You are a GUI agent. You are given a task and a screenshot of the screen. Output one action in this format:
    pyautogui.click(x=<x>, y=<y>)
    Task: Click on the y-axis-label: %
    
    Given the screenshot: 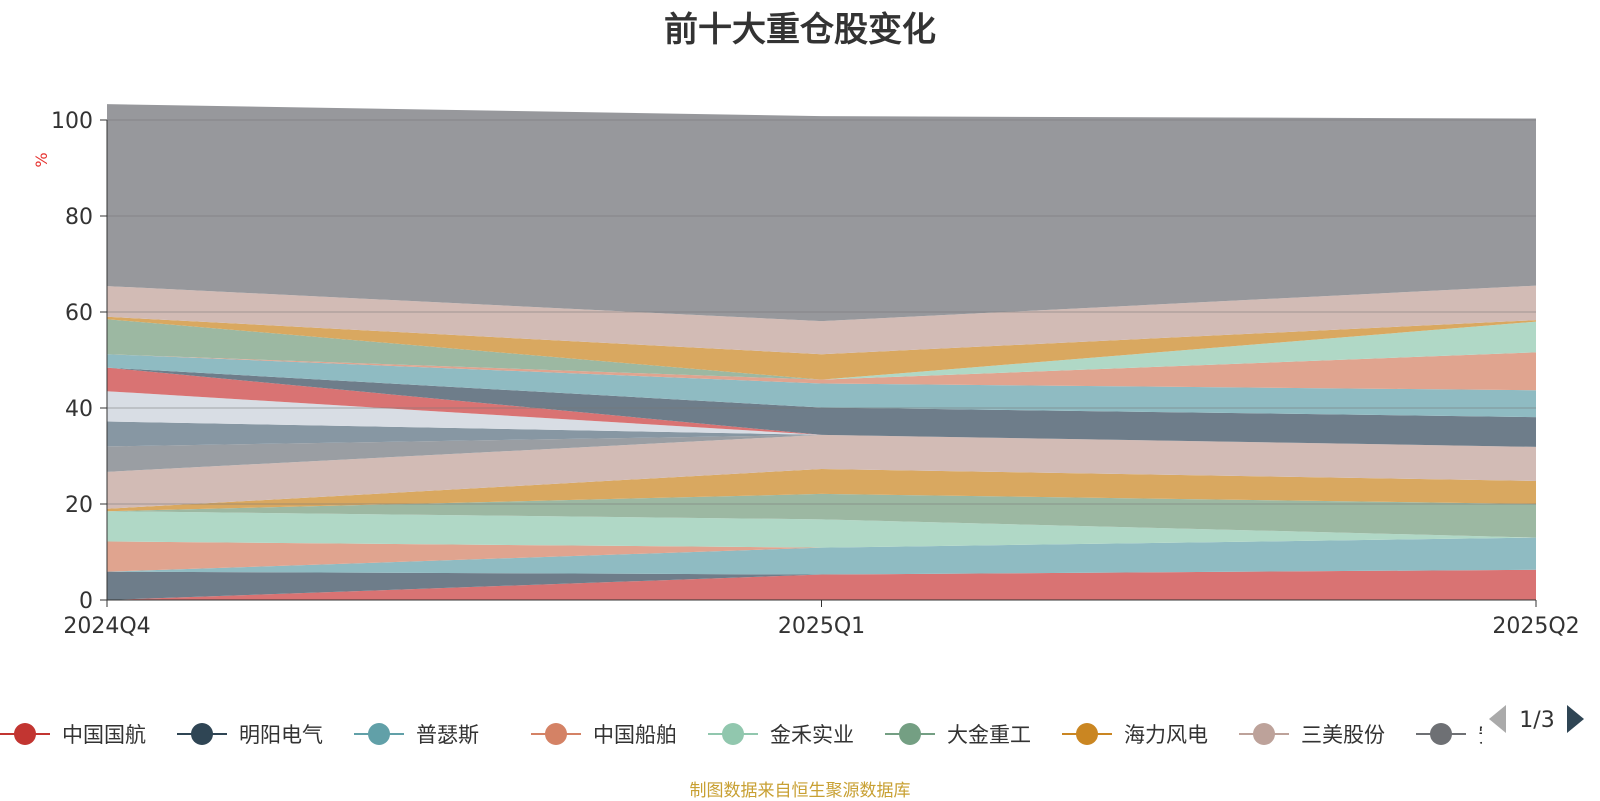 What is the action you would take?
    pyautogui.click(x=41, y=159)
    